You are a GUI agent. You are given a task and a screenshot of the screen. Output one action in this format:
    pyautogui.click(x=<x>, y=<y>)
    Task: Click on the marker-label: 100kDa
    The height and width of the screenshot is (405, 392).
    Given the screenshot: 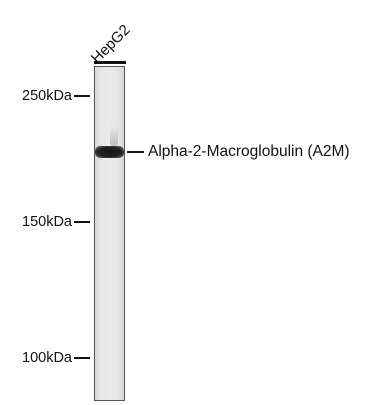 What is the action you would take?
    pyautogui.click(x=47, y=358)
    